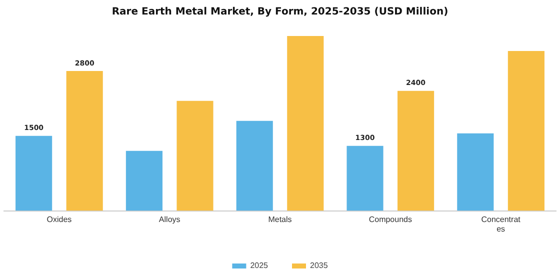 The width and height of the screenshot is (560, 280). Describe the element at coordinates (501, 224) in the screenshot. I see `x-tick-label: Concentrates` at that location.